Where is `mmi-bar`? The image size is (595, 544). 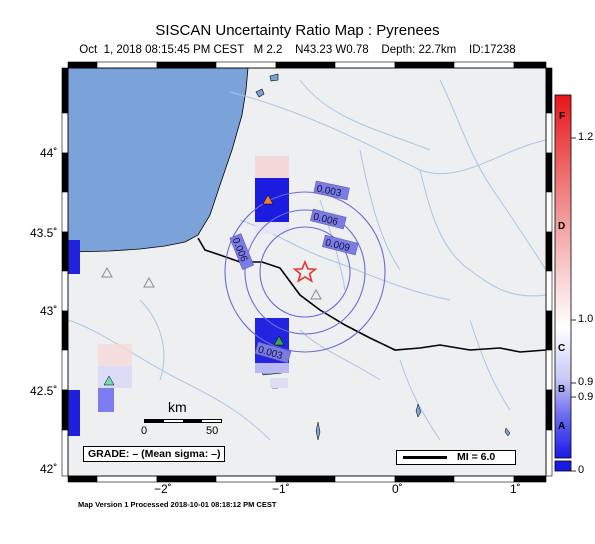 mmi-bar is located at coordinates (425, 457).